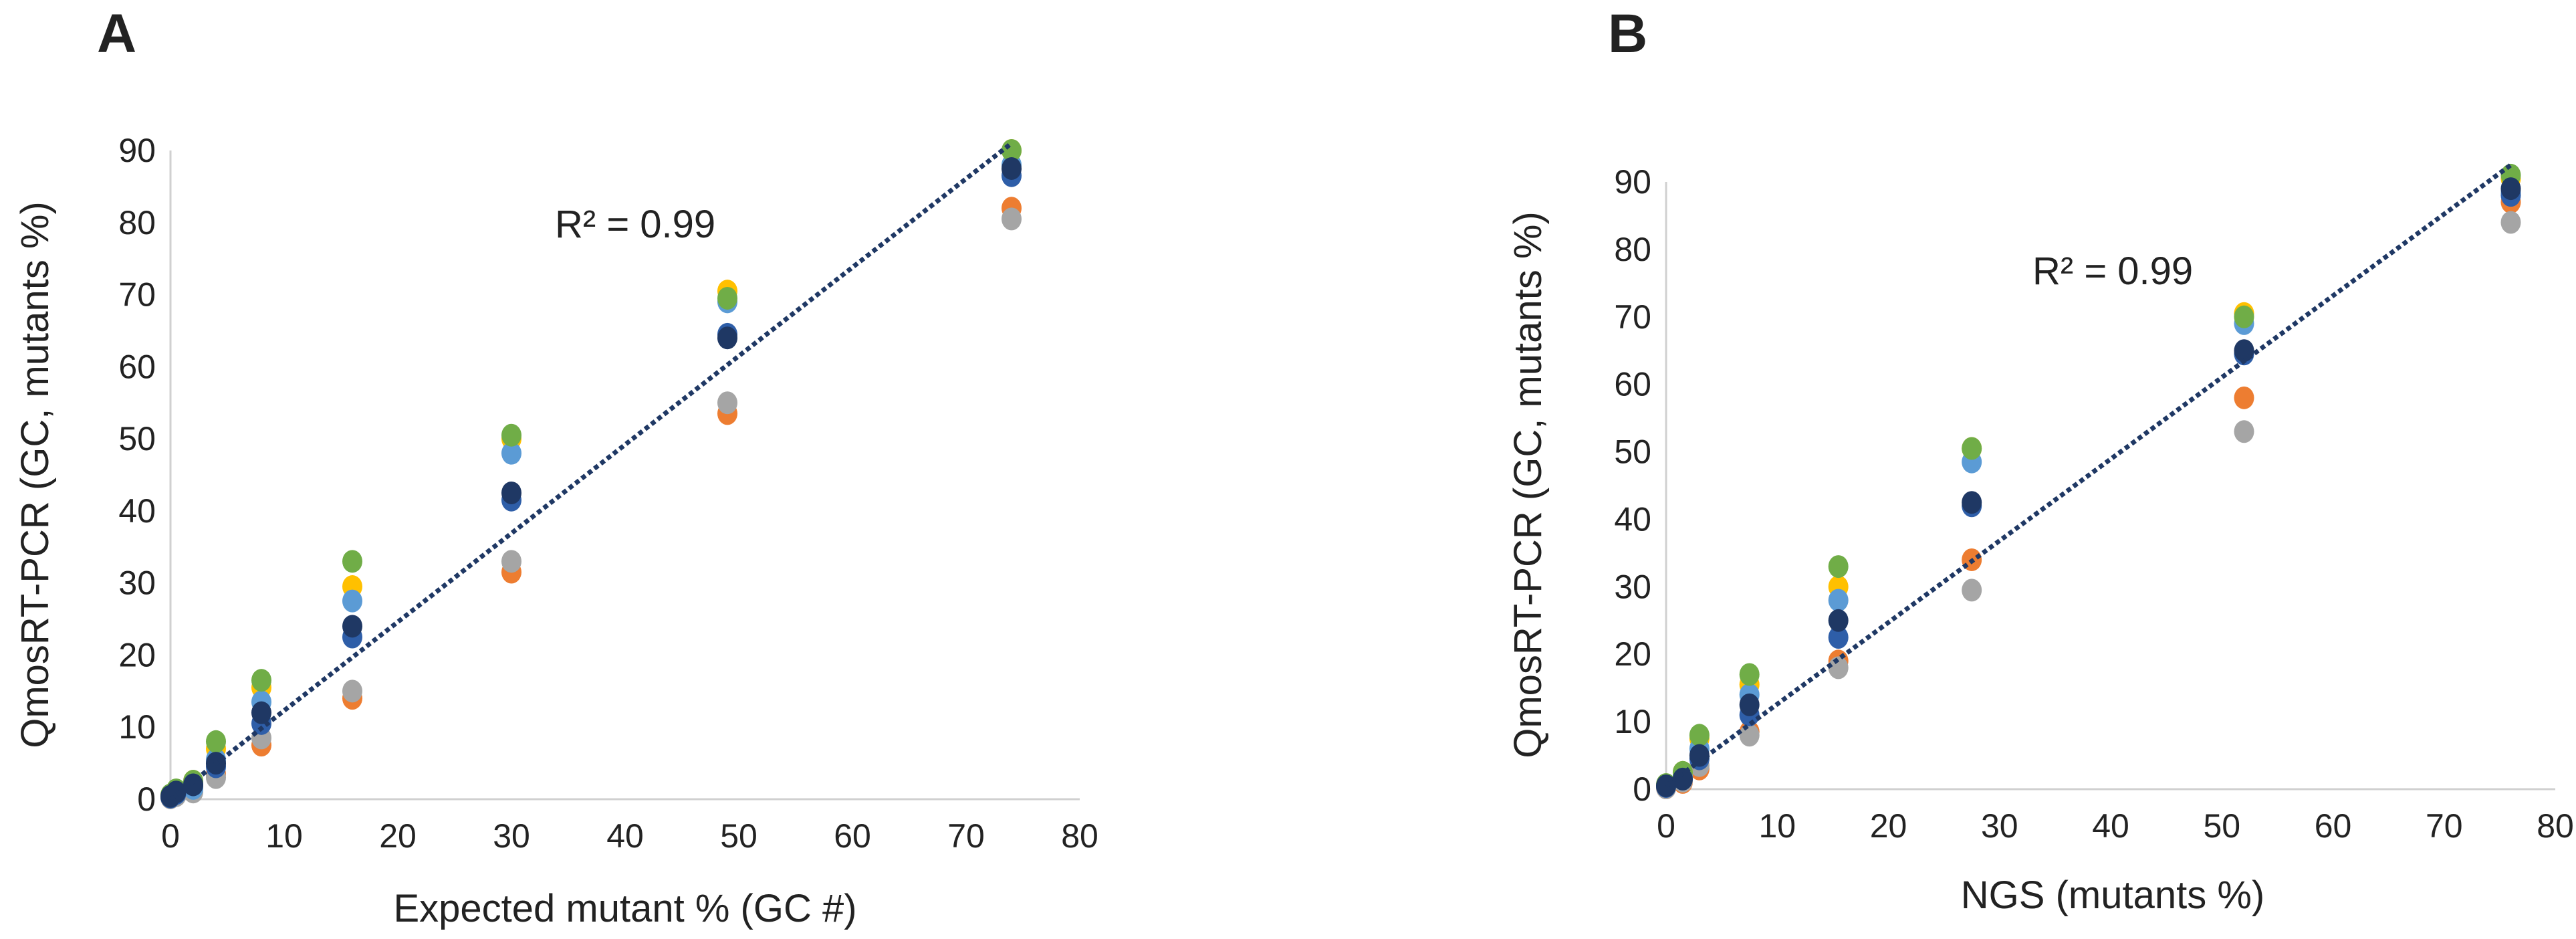 The width and height of the screenshot is (2576, 939). I want to click on panel-b-x-axis-title: NGS (mutants %), so click(2112, 895).